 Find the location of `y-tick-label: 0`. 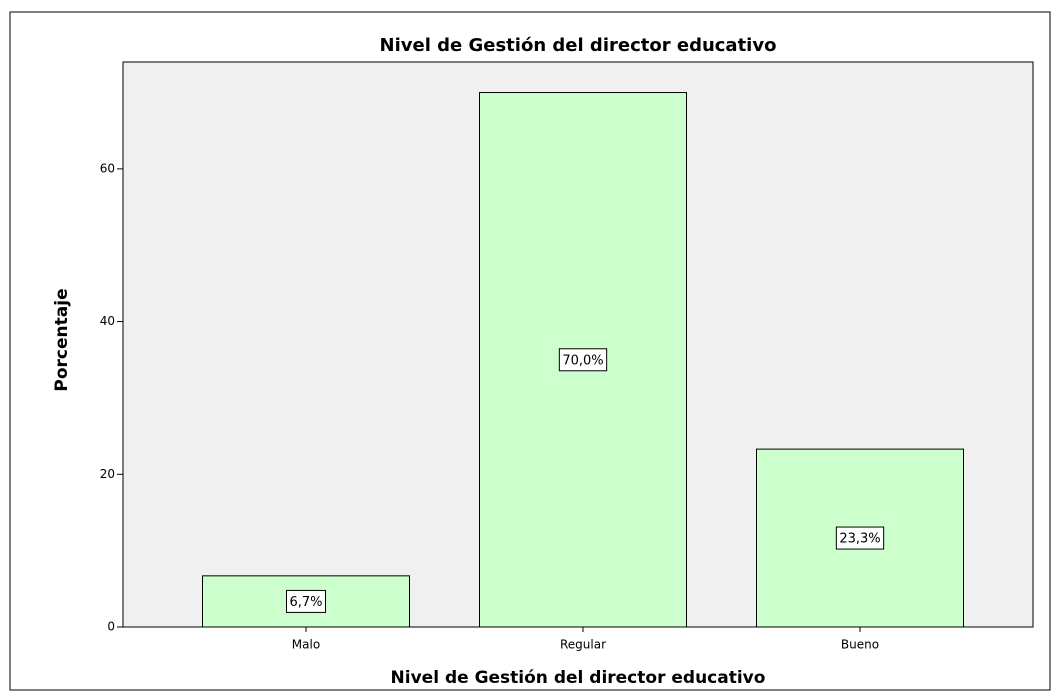

y-tick-label: 0 is located at coordinates (111, 627).